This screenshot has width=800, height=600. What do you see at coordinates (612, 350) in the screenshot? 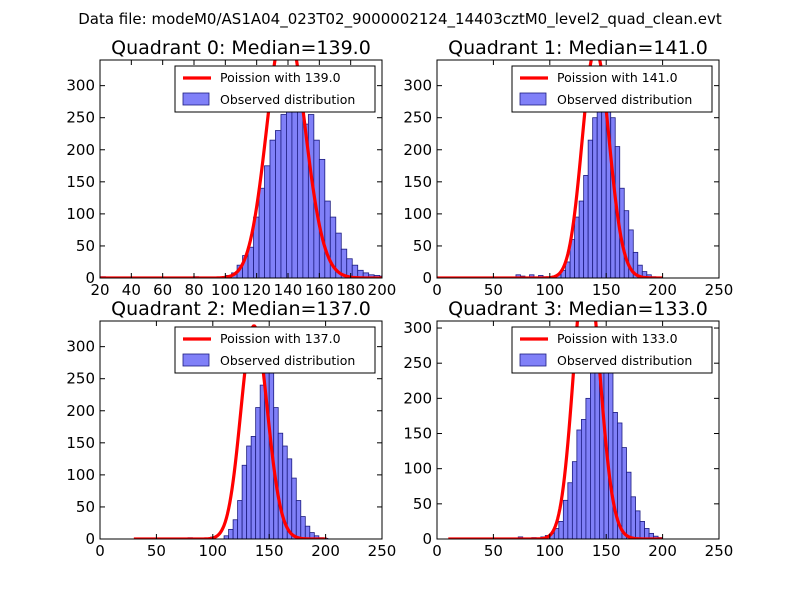
I see `legend: Poission with 133.0 Observed distribution` at bounding box center [612, 350].